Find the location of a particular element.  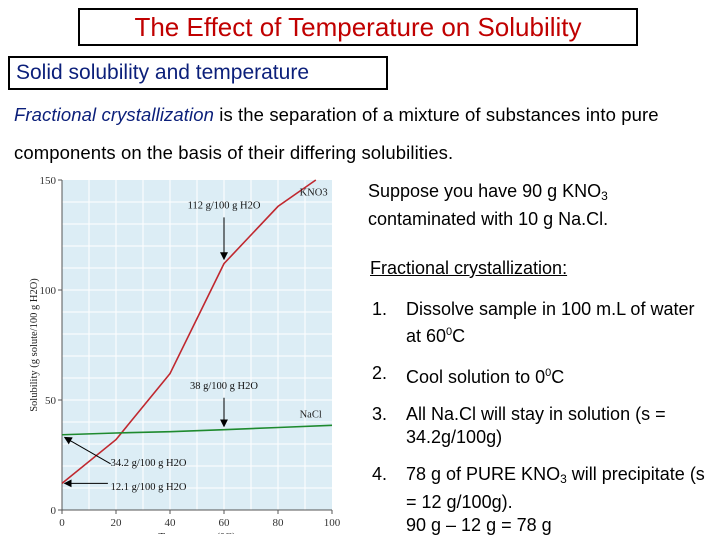

y-axis-label: Solubility (g solute/100 g H2O) is located at coordinates (34, 345).